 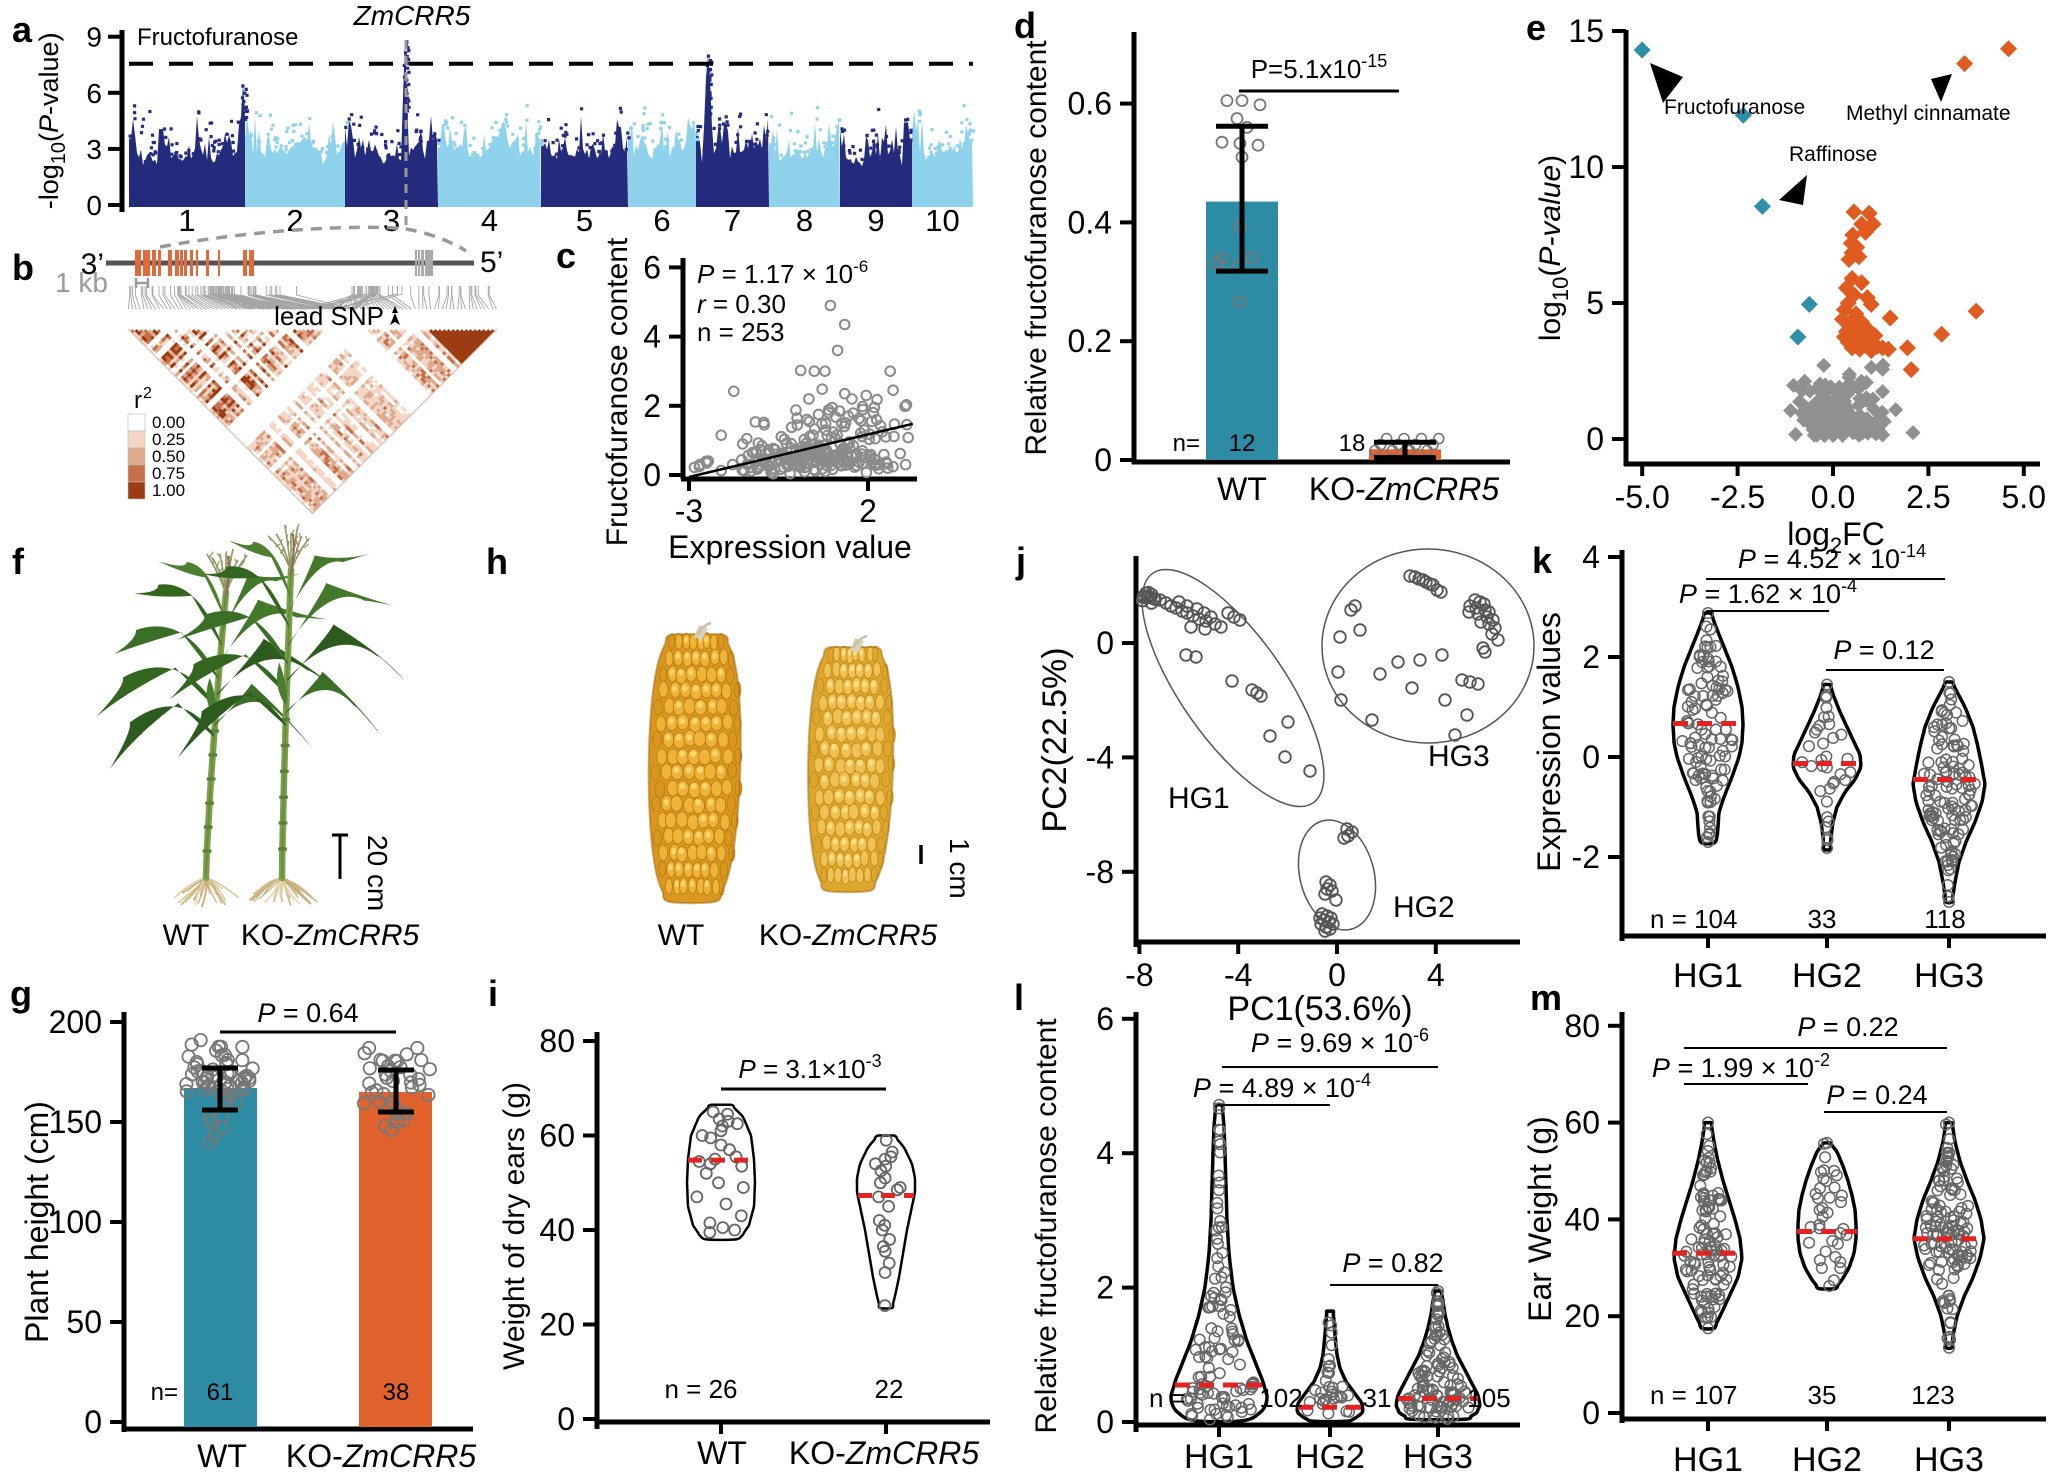 What do you see at coordinates (1282, 1086) in the screenshot?
I see `svg-text: P = 4.89 × 10-4` at bounding box center [1282, 1086].